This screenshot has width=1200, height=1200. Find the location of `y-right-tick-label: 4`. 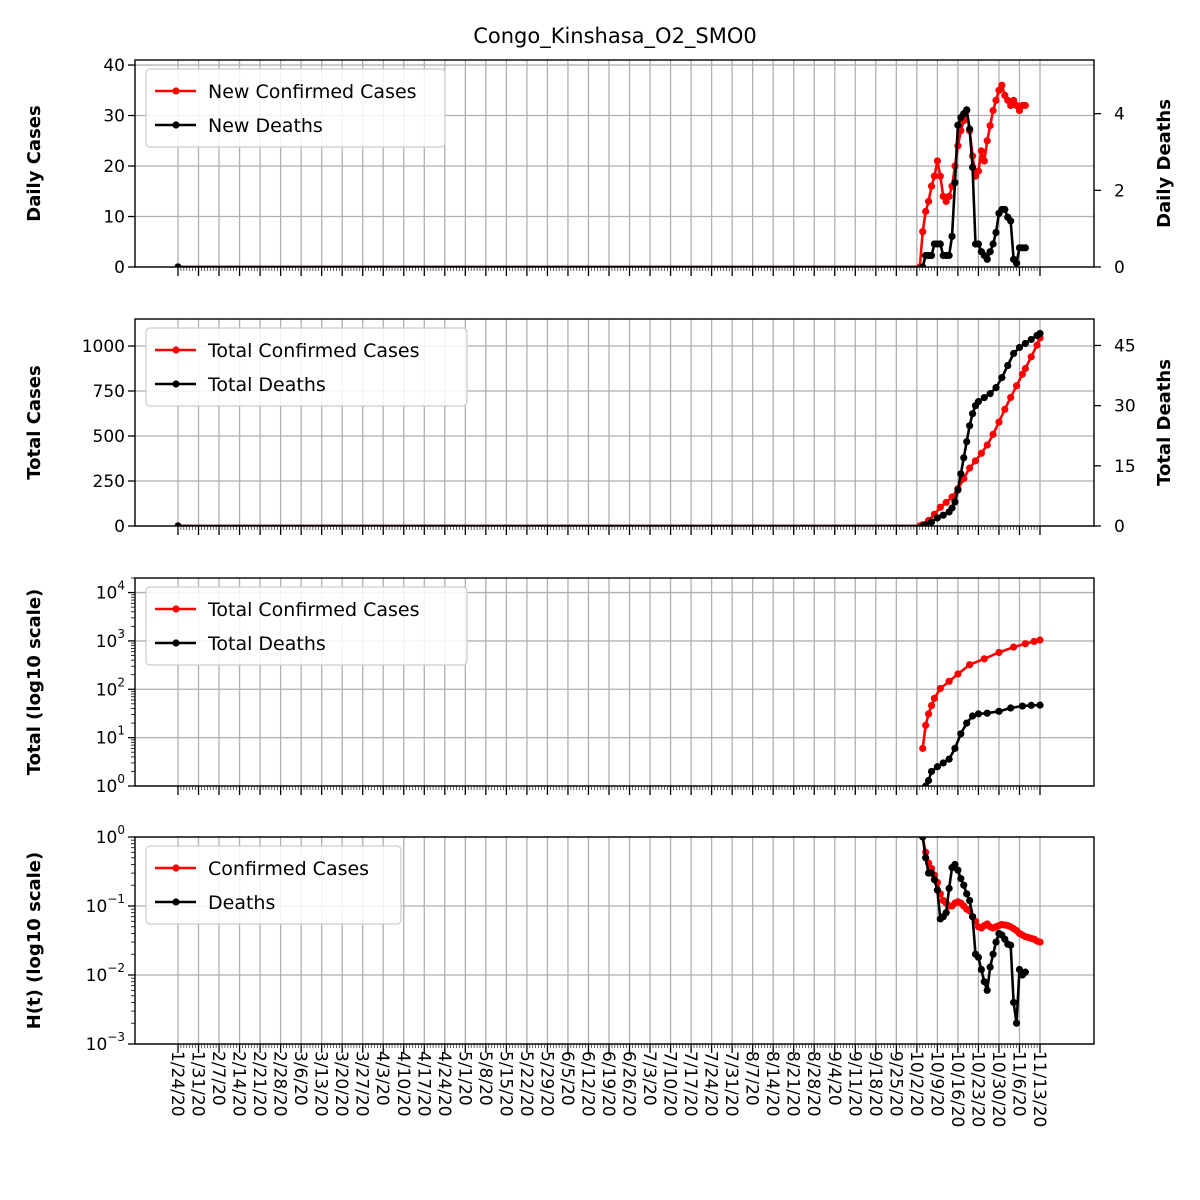

y-right-tick-label: 4 is located at coordinates (1119, 115).